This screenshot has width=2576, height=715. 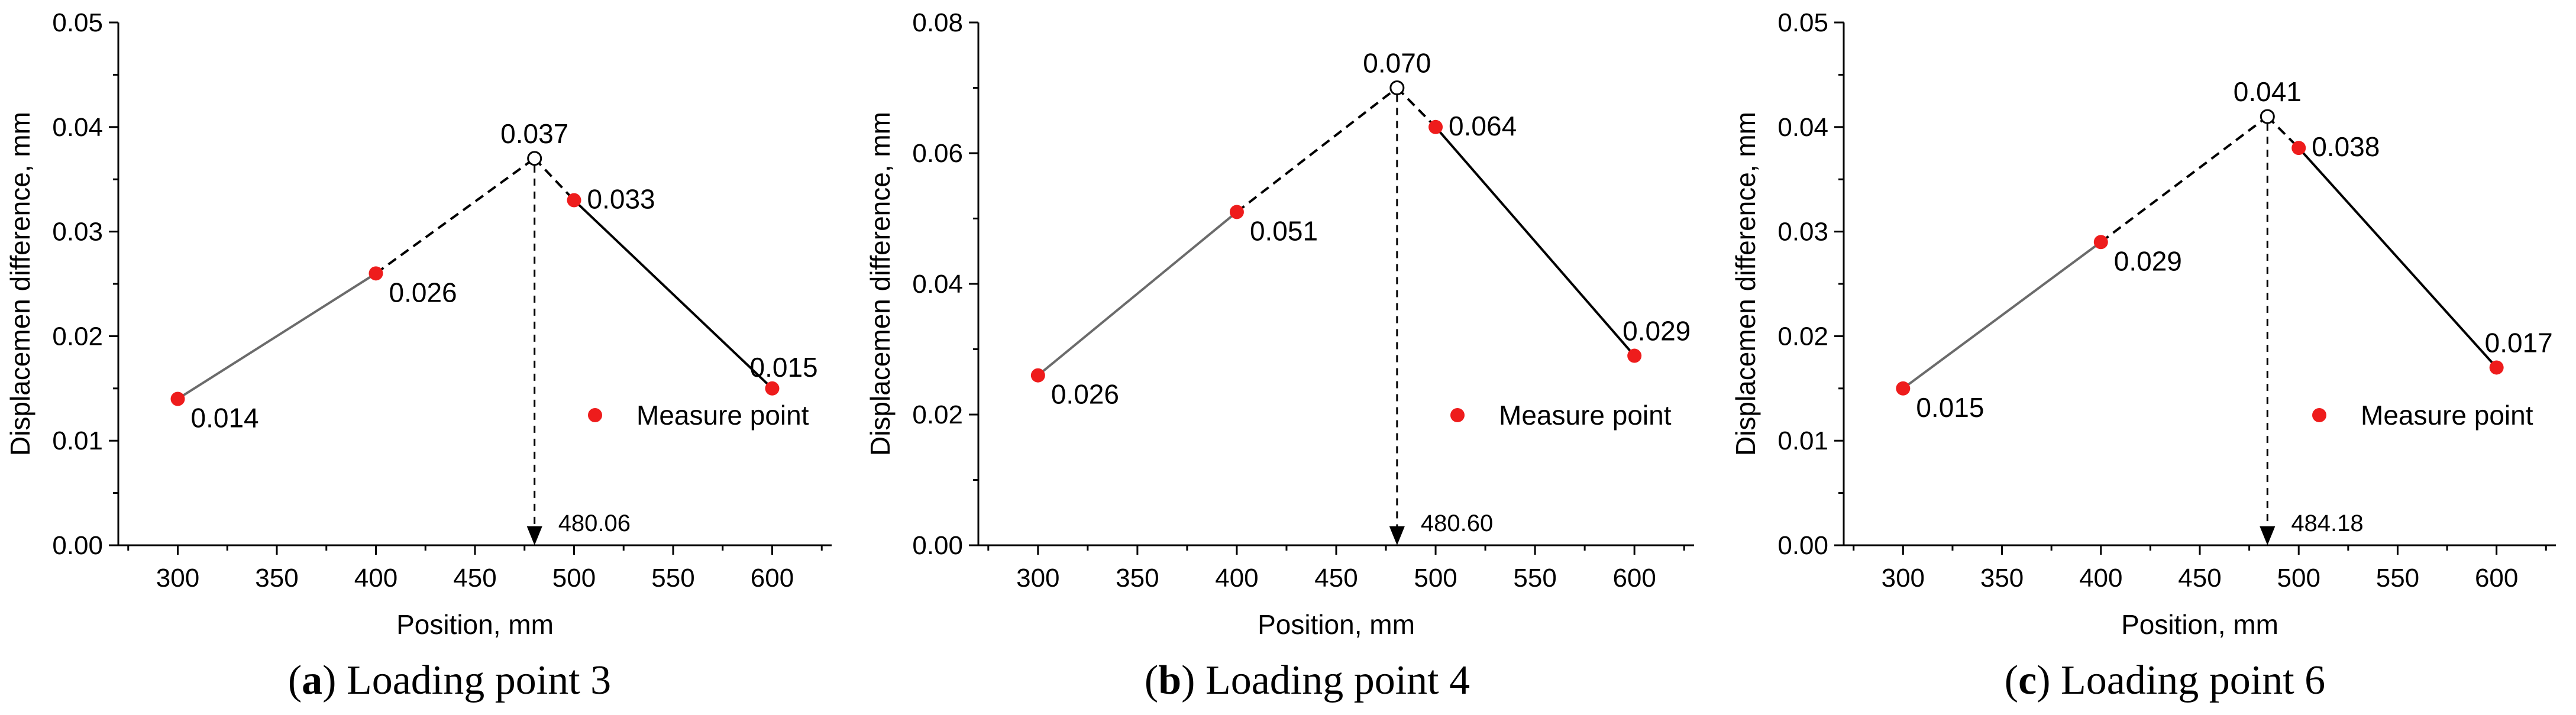 What do you see at coordinates (2188, 681) in the screenshot?
I see `caption-text: Loading point 6` at bounding box center [2188, 681].